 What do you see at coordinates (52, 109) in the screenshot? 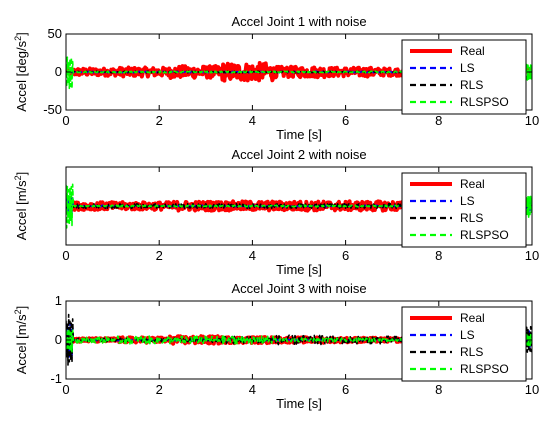
I see `y-tick-label: -50` at bounding box center [52, 109].